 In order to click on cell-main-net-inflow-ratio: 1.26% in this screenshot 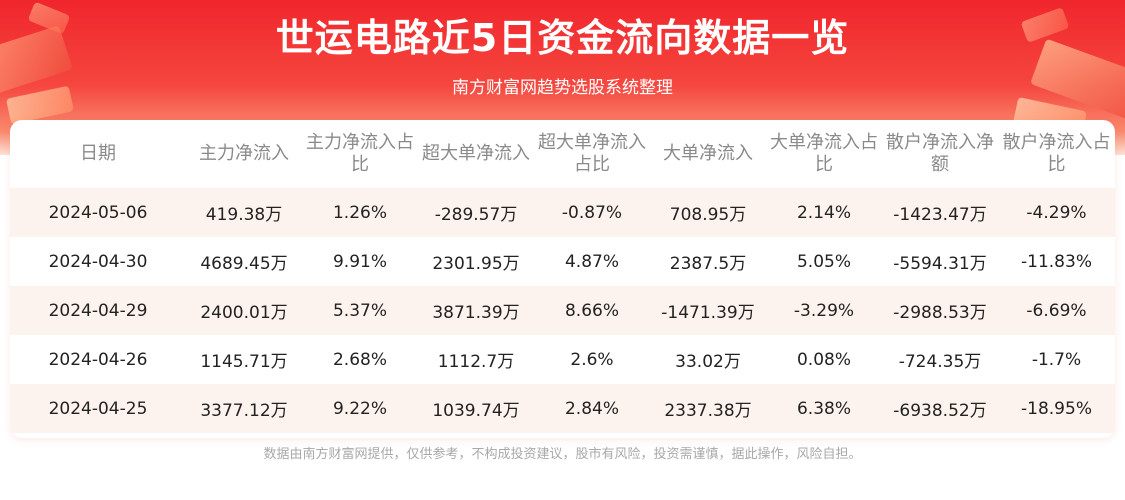, I will do `click(360, 212)`.